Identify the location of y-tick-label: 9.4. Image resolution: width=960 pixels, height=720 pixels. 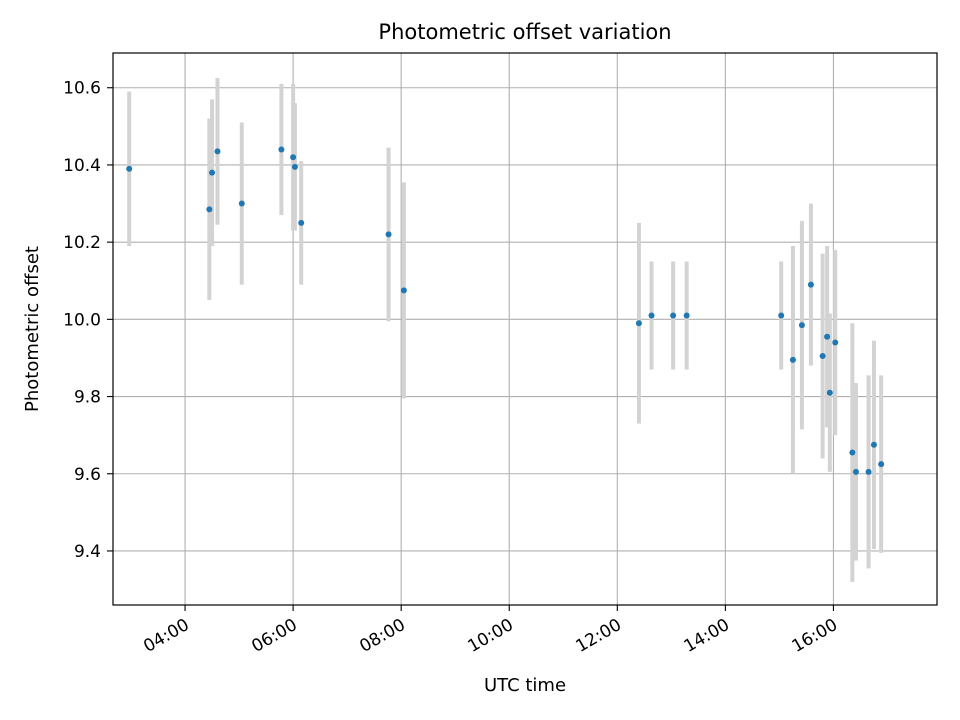
(87, 552).